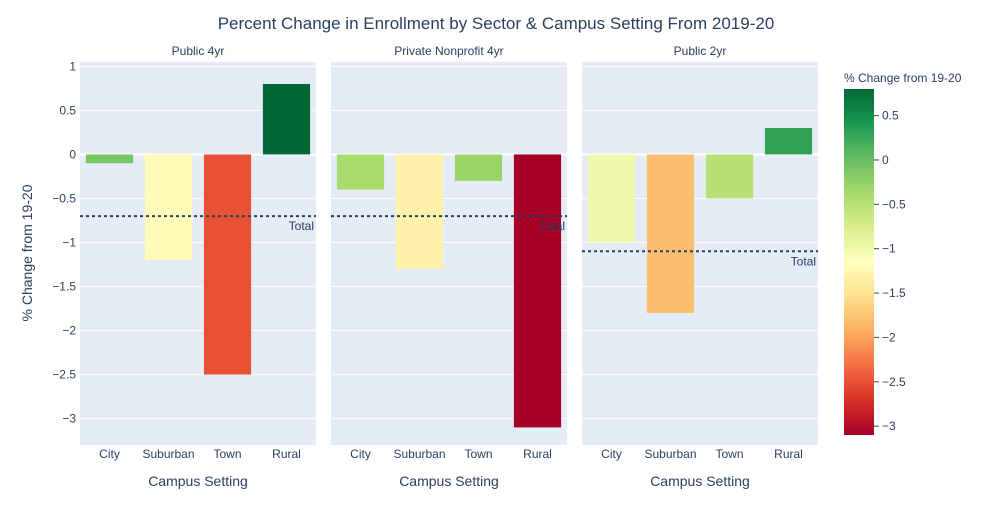 This screenshot has height=525, width=985. Describe the element at coordinates (889, 426) in the screenshot. I see `colorbar-tick-label: −3` at that location.